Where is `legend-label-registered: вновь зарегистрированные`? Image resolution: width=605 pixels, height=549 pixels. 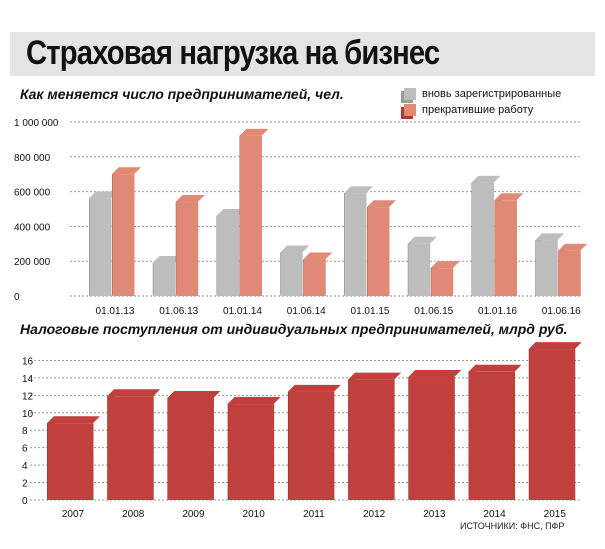
legend-label-registered: вновь зарегистрированные is located at coordinates (492, 94).